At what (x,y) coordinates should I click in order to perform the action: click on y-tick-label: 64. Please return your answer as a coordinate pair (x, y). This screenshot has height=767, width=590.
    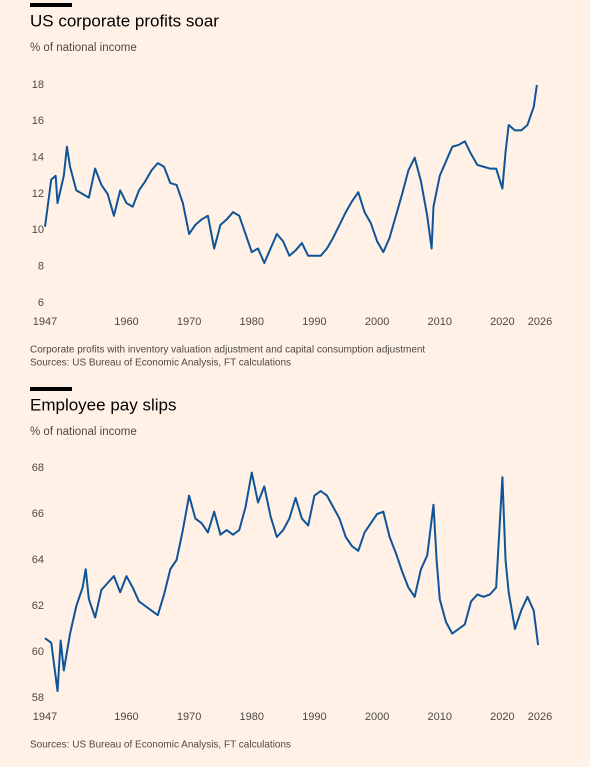
    Looking at the image, I should click on (38, 560).